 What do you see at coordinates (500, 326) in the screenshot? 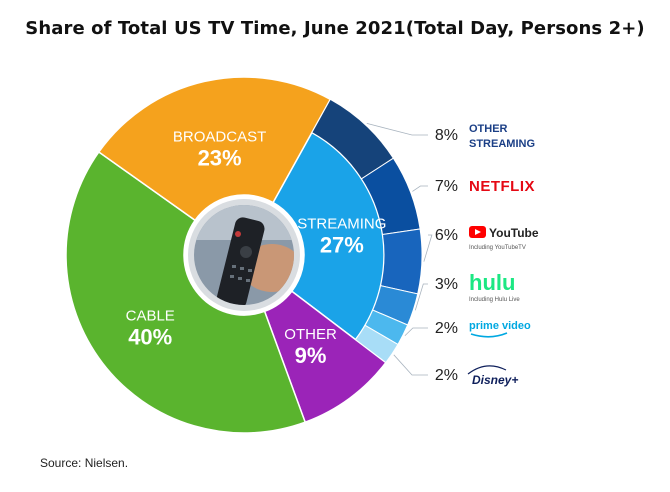
I see `brand-prime-video: prime video` at bounding box center [500, 326].